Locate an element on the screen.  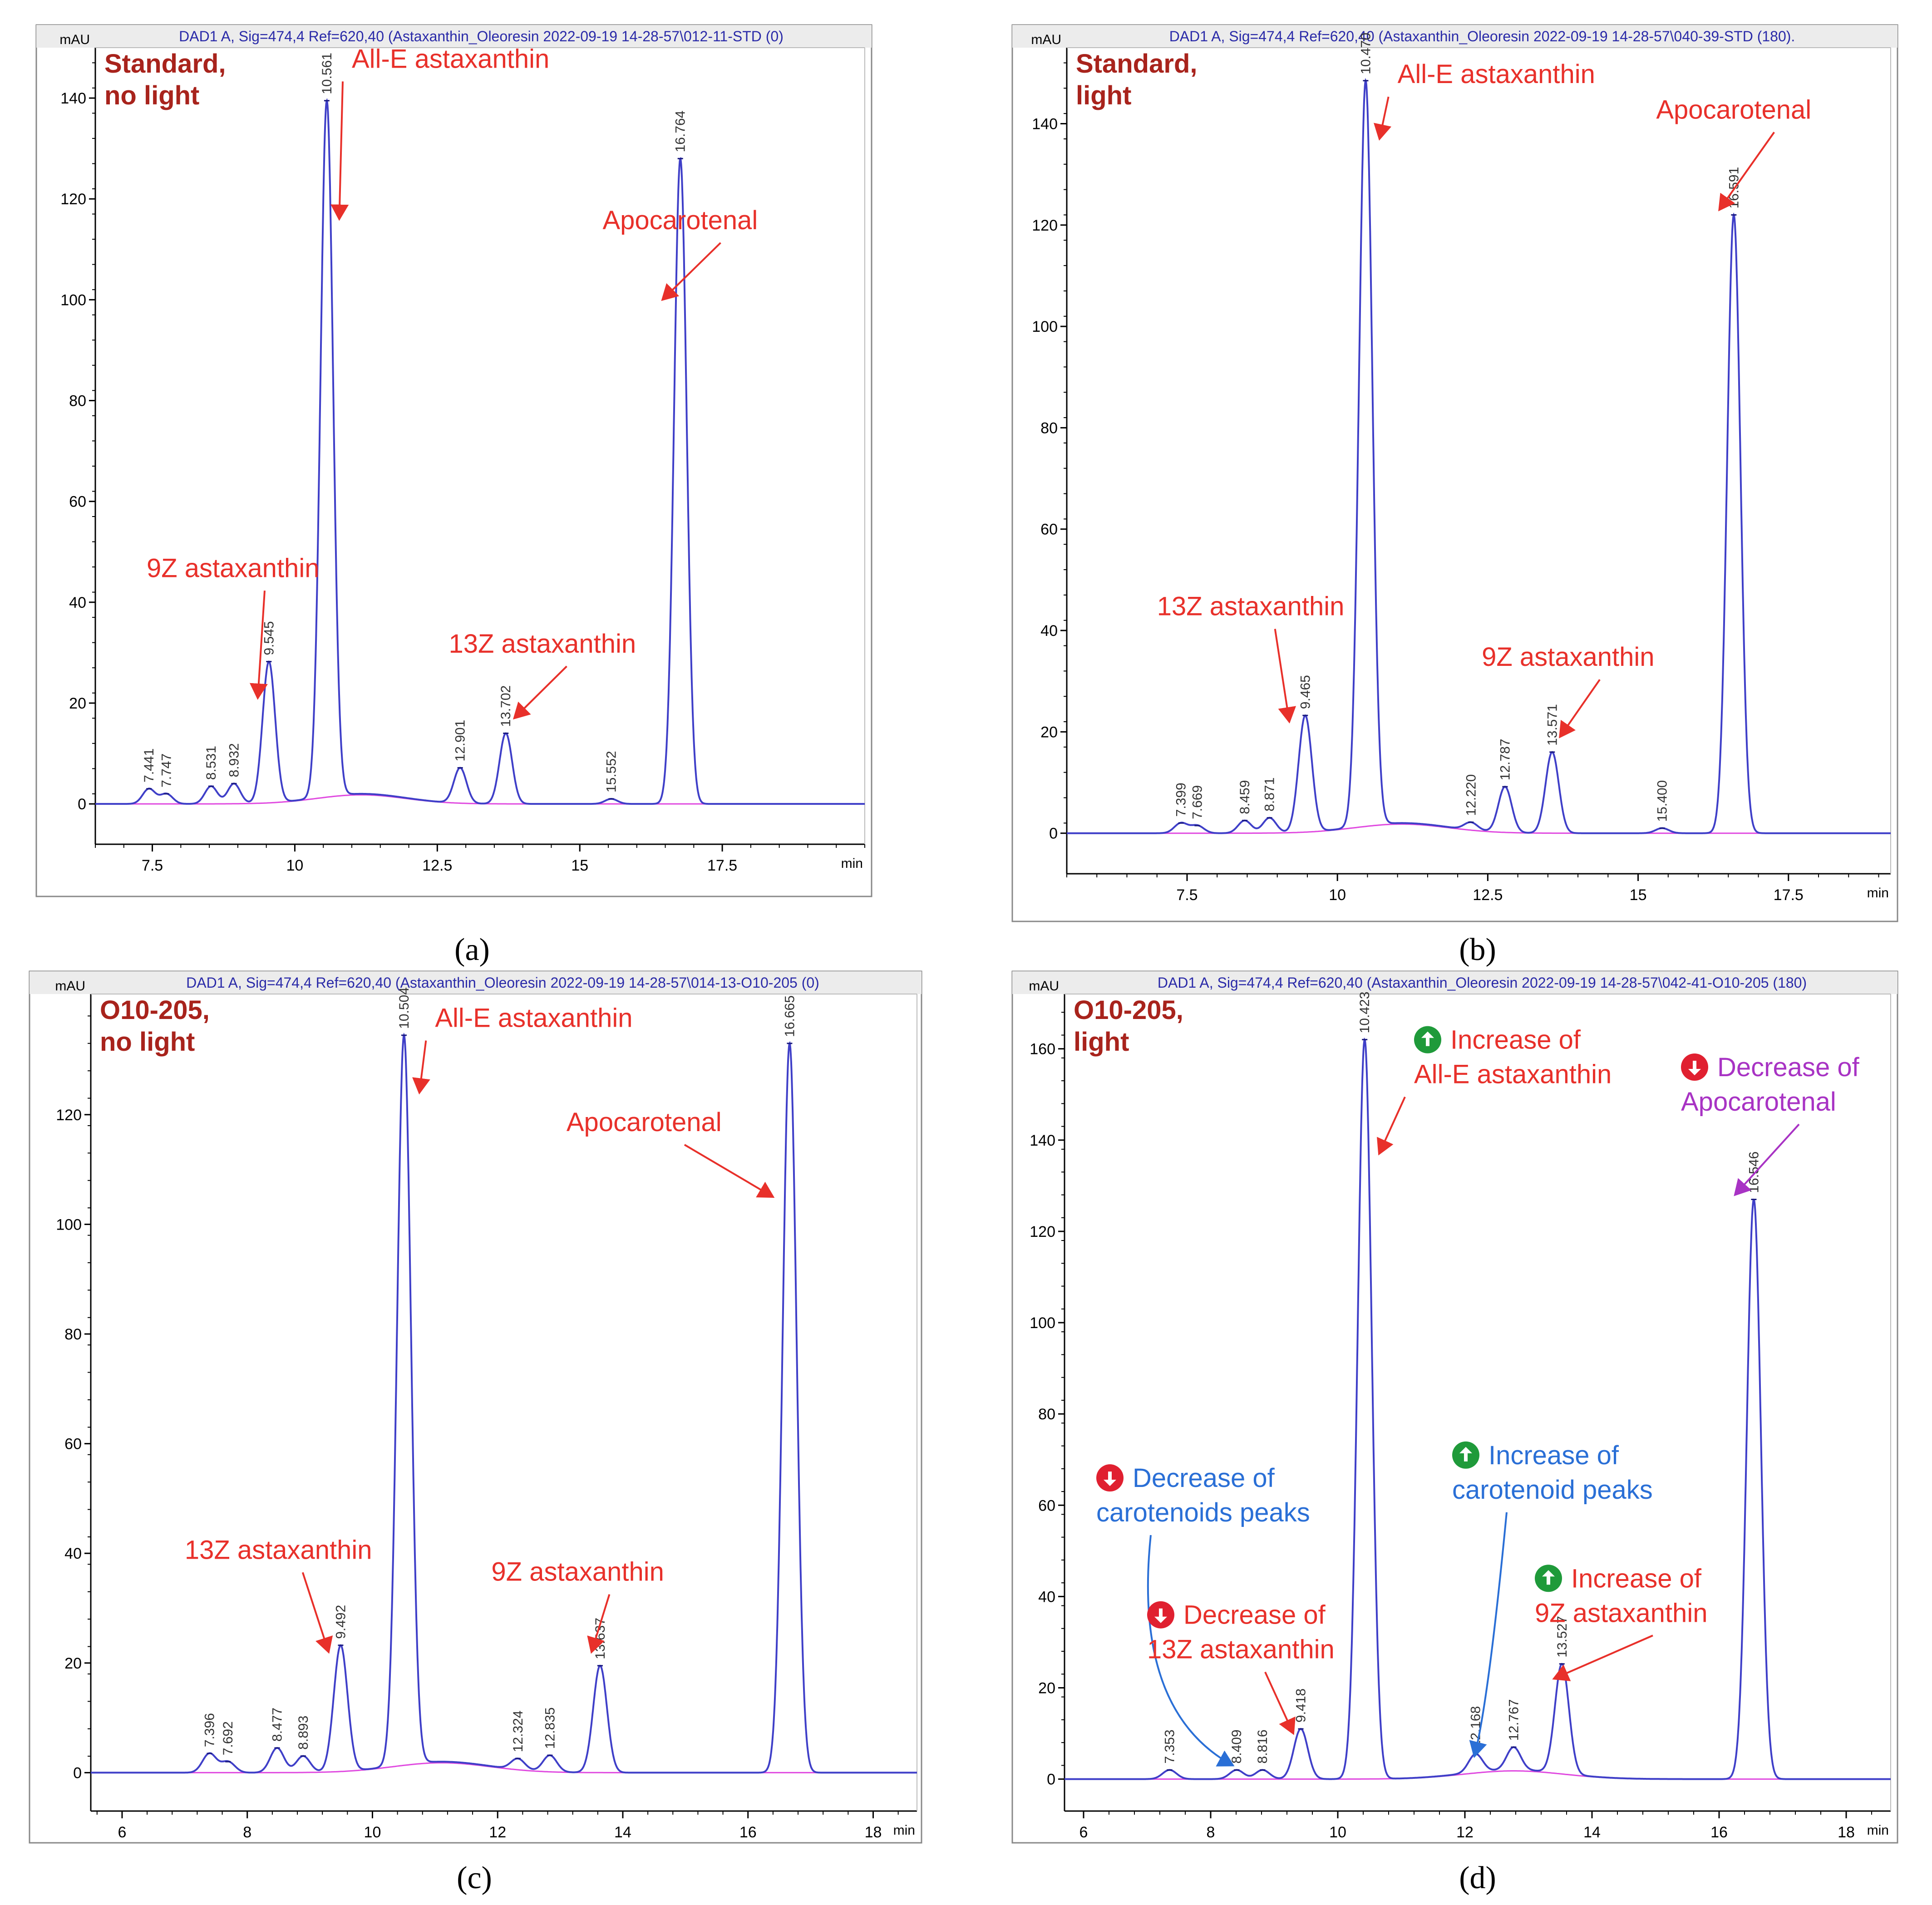
peak-rt-label: 13.571 is located at coordinates (1552, 725).